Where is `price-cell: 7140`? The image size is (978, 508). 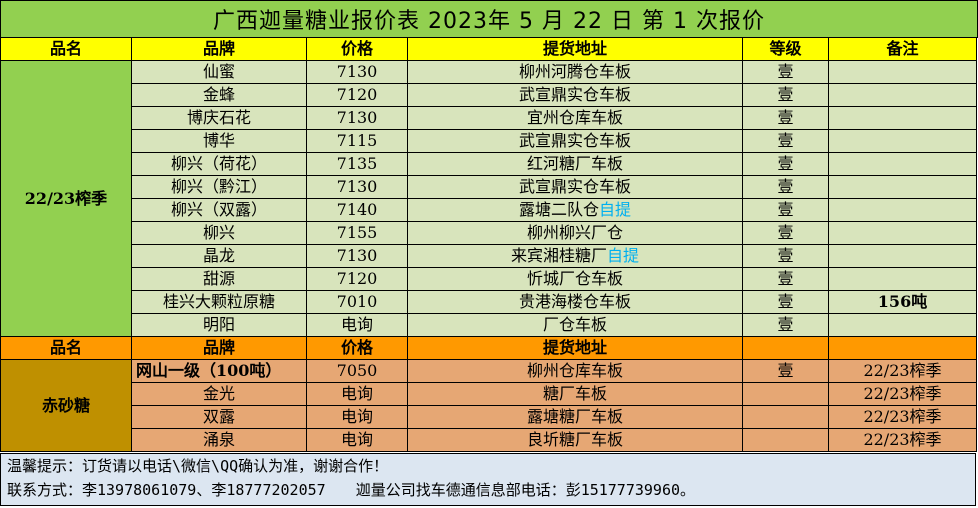 price-cell: 7140 is located at coordinates (357, 210).